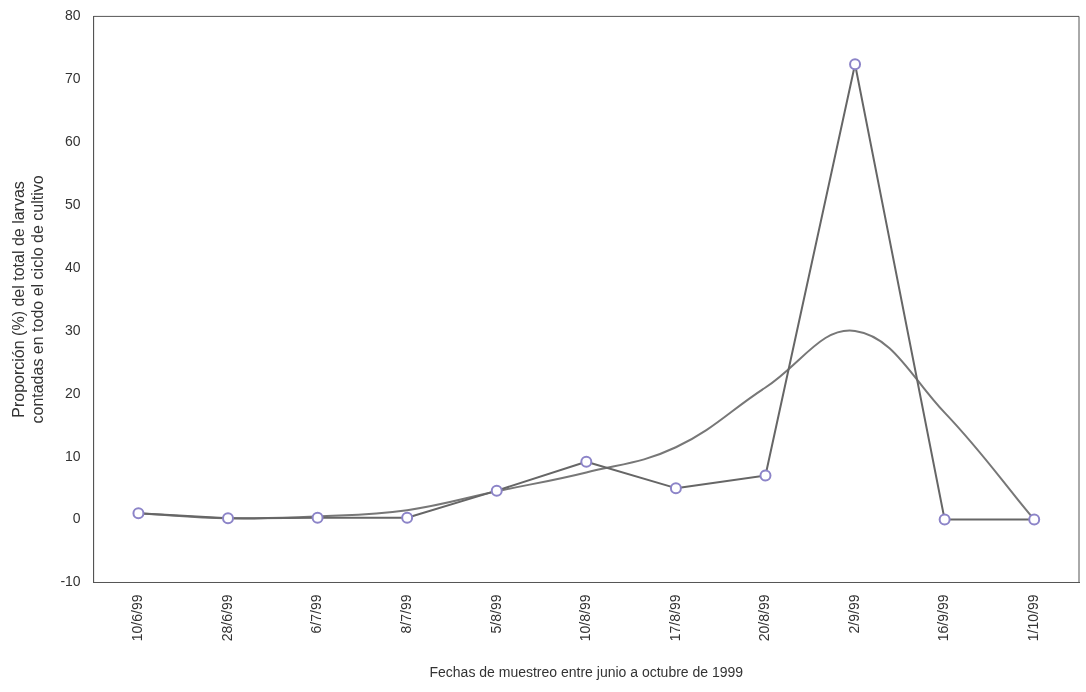 Image resolution: width=1086 pixels, height=692 pixels. Describe the element at coordinates (70, 581) in the screenshot. I see `y-tick-label: -10` at that location.